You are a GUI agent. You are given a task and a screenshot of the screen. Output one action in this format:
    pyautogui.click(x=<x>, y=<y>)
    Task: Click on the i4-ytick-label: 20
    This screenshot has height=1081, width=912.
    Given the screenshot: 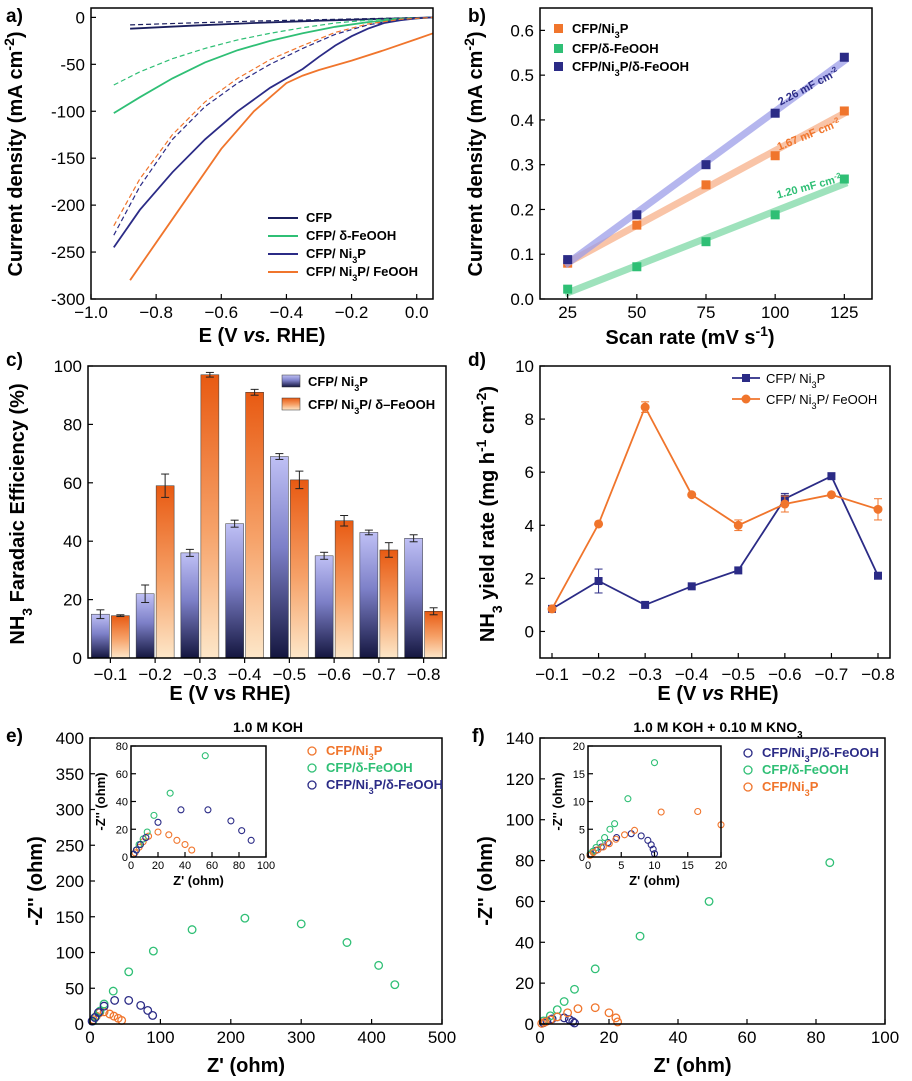 What is the action you would take?
    pyautogui.click(x=122, y=830)
    